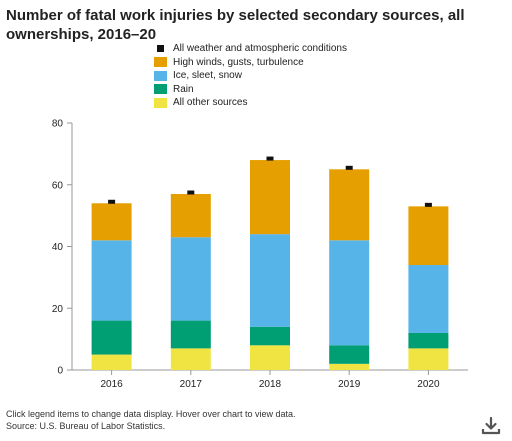 The image size is (512, 441). I want to click on legend-swatch-ice, so click(160, 75).